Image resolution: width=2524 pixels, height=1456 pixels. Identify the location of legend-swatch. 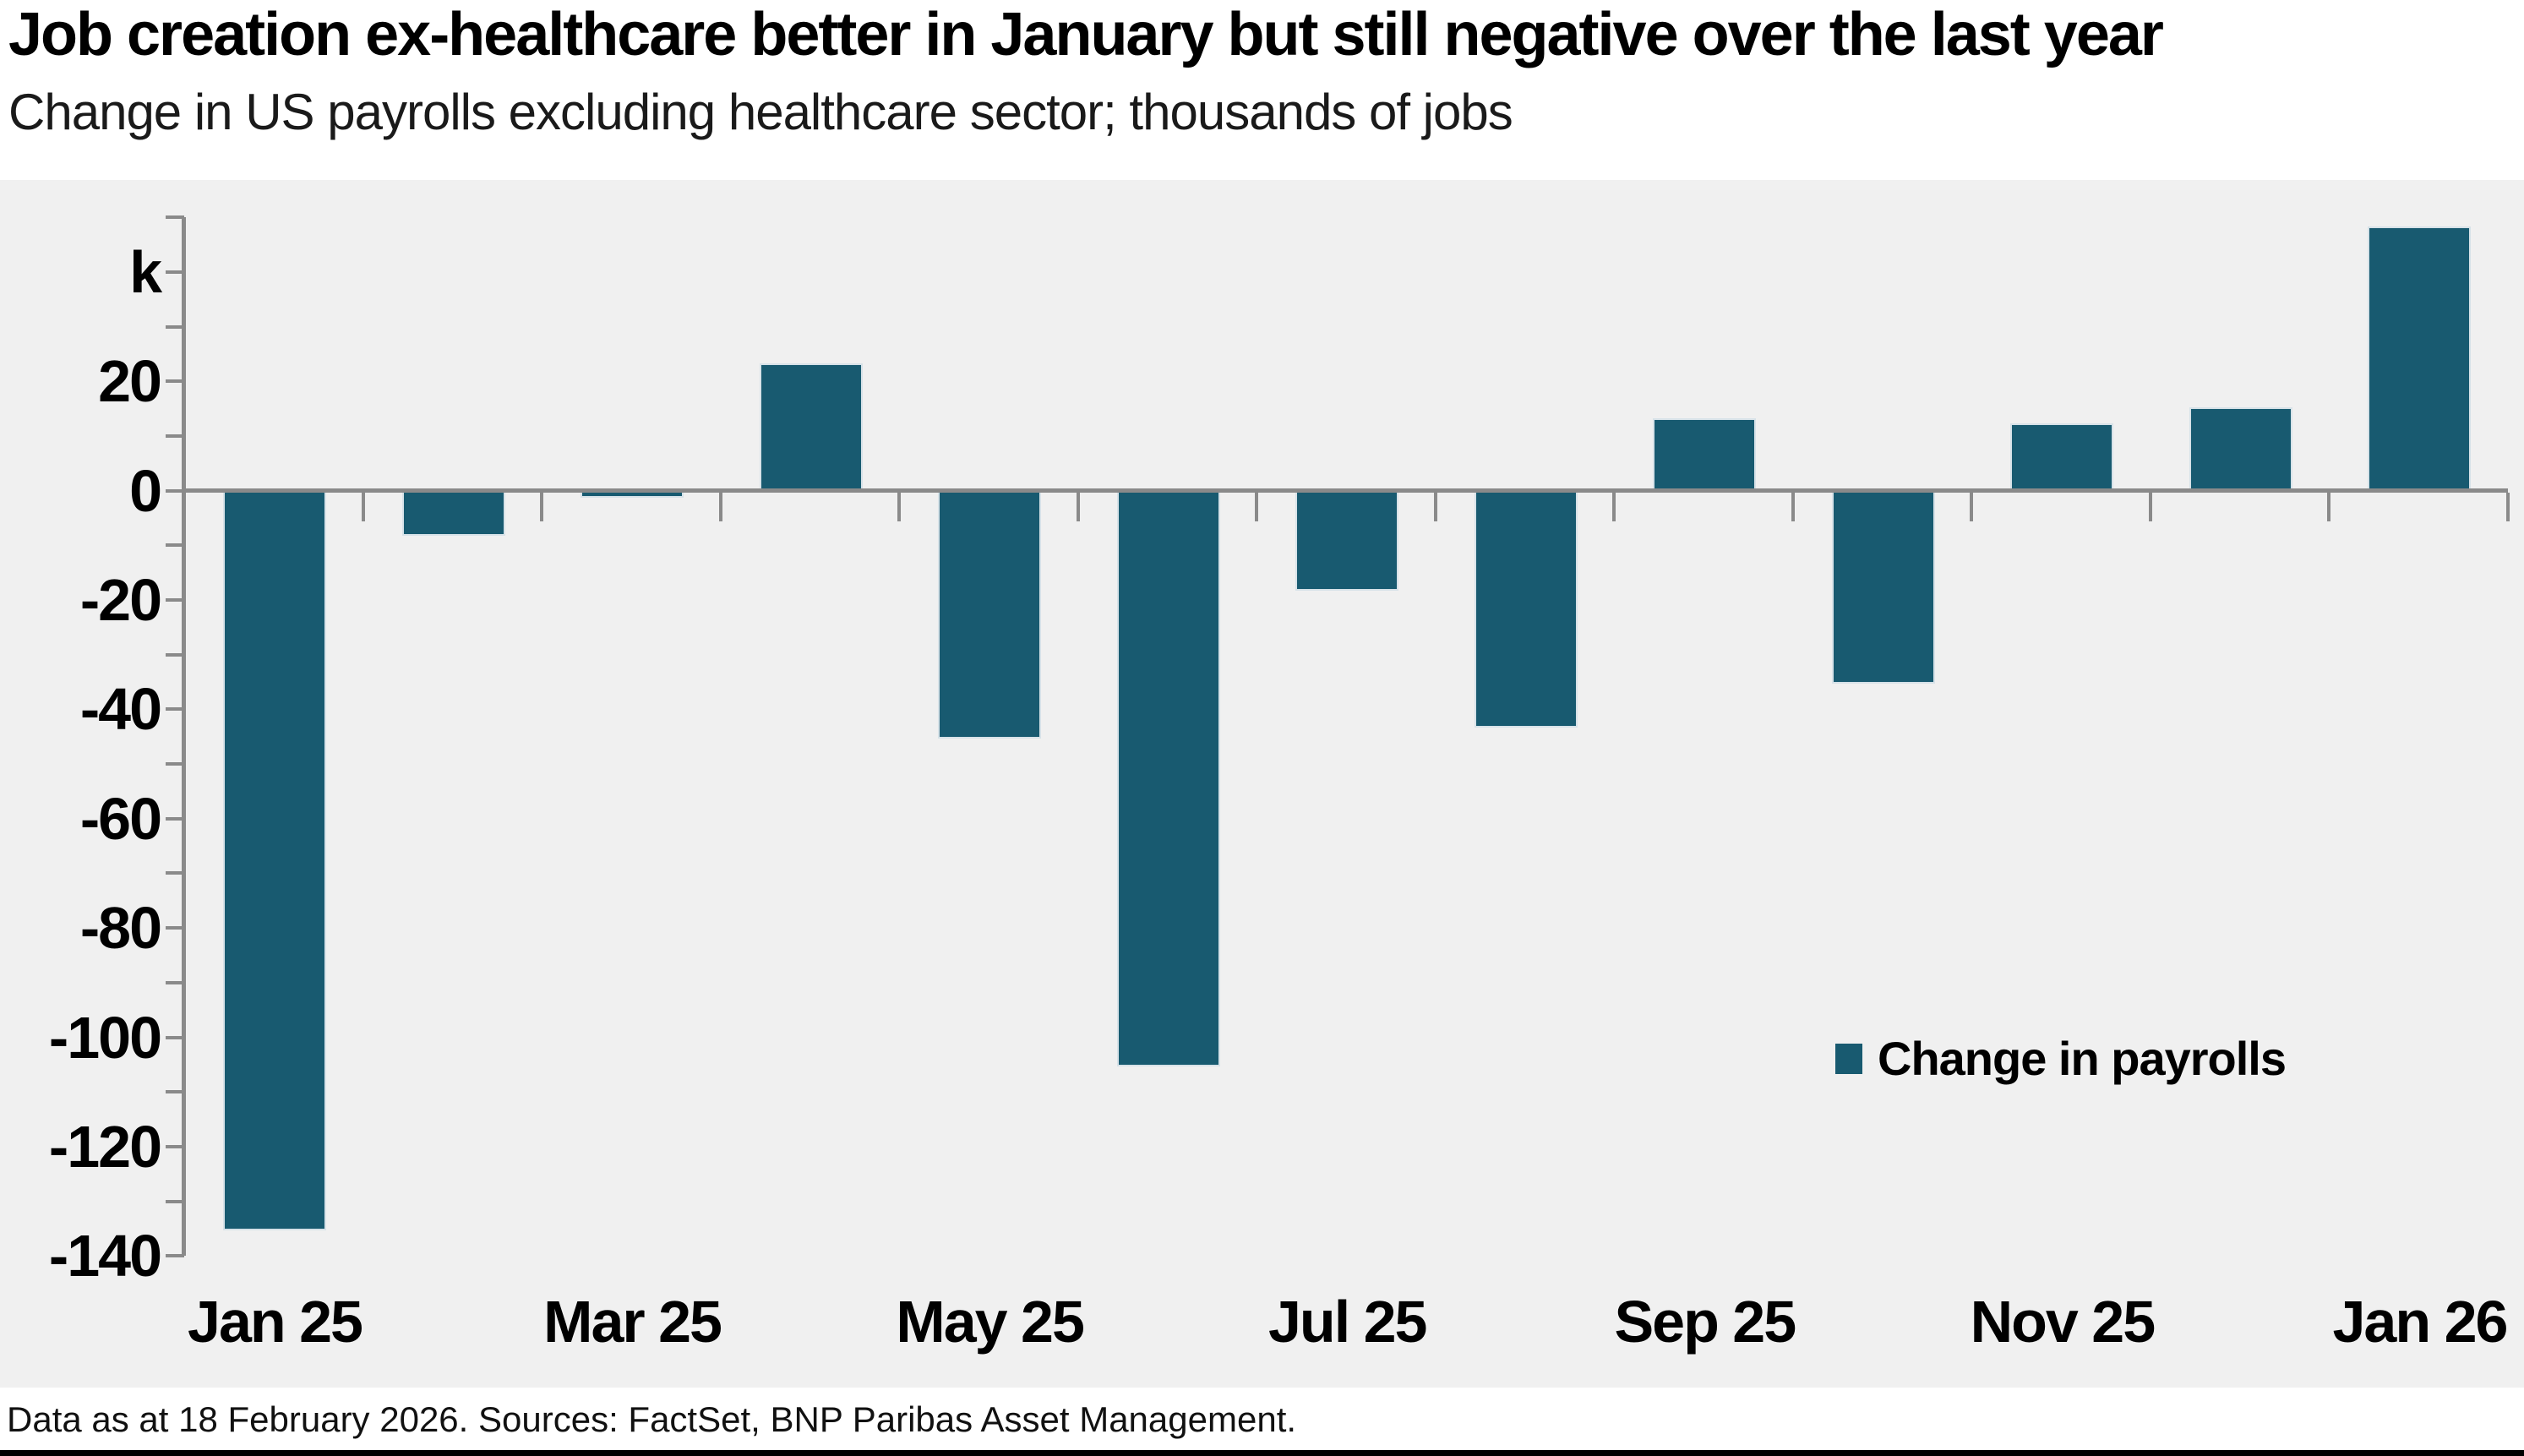
(1848, 1058).